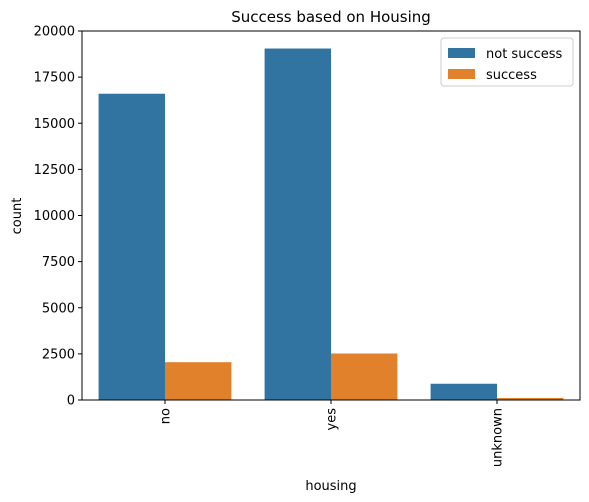  What do you see at coordinates (297, 224) in the screenshot?
I see `bar-yes-not-success` at bounding box center [297, 224].